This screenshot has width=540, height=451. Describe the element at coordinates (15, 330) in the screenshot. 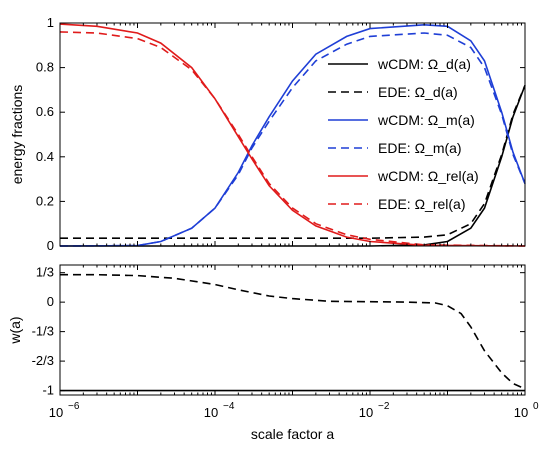

I see `y-axis-label: w(a)` at that location.